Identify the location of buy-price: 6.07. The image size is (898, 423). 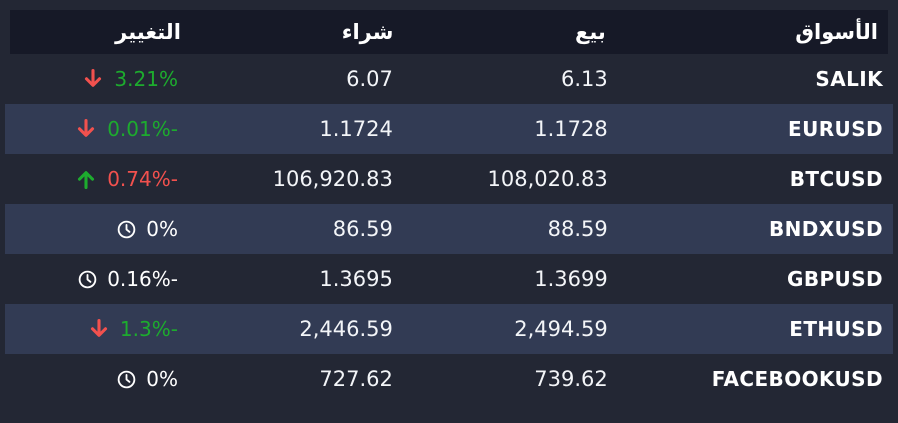
(369, 79).